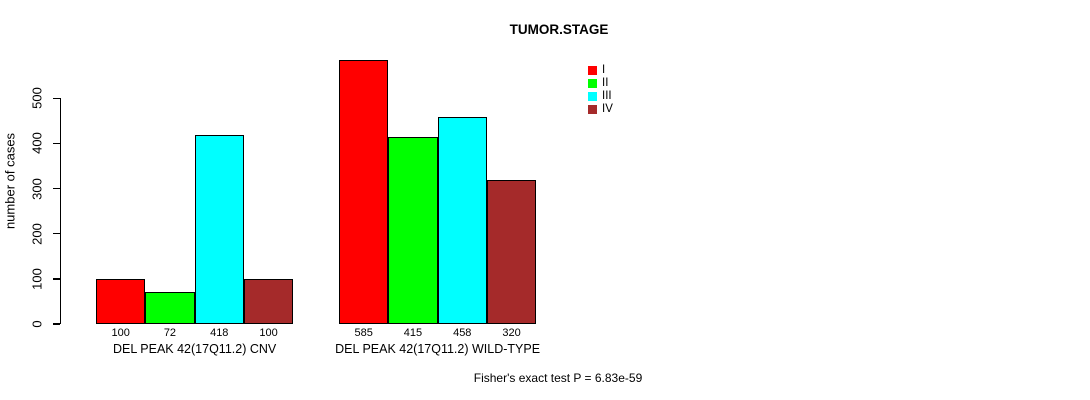 Image resolution: width=1090 pixels, height=400 pixels. What do you see at coordinates (462, 333) in the screenshot?
I see `bar-value-label: 458` at bounding box center [462, 333].